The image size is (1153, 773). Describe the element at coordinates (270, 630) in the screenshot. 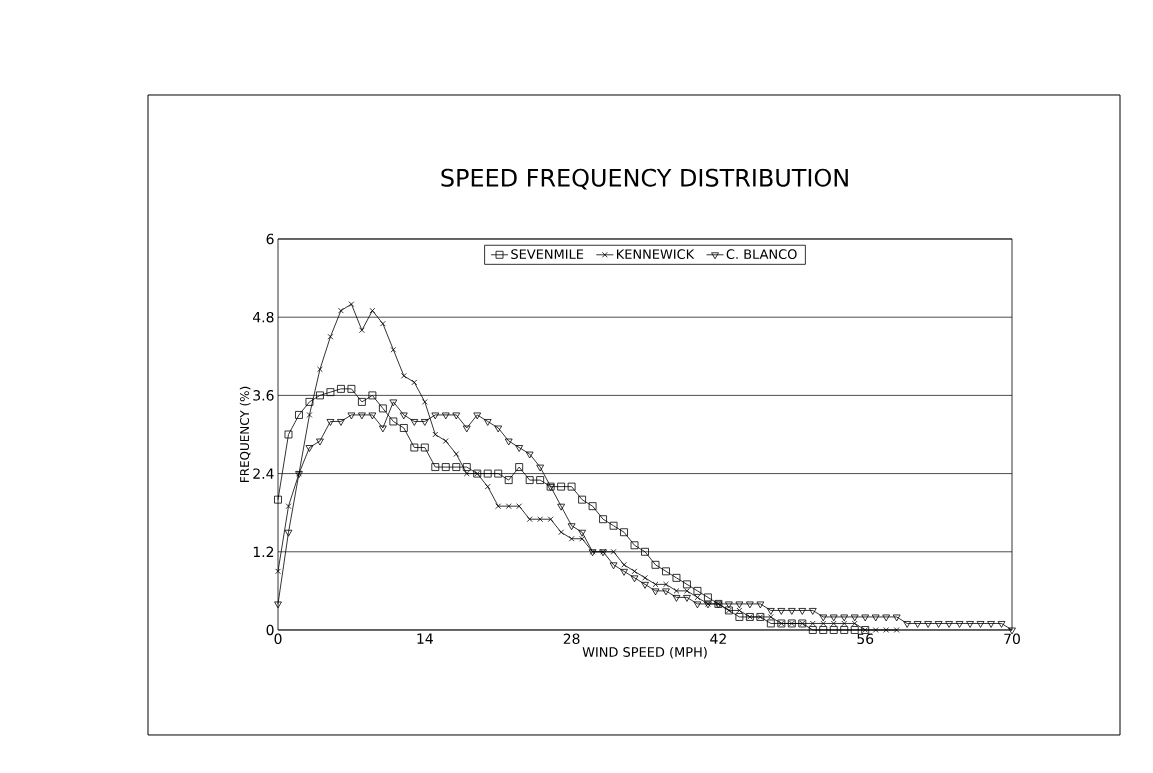

I see `y-tick-label: 0` at that location.